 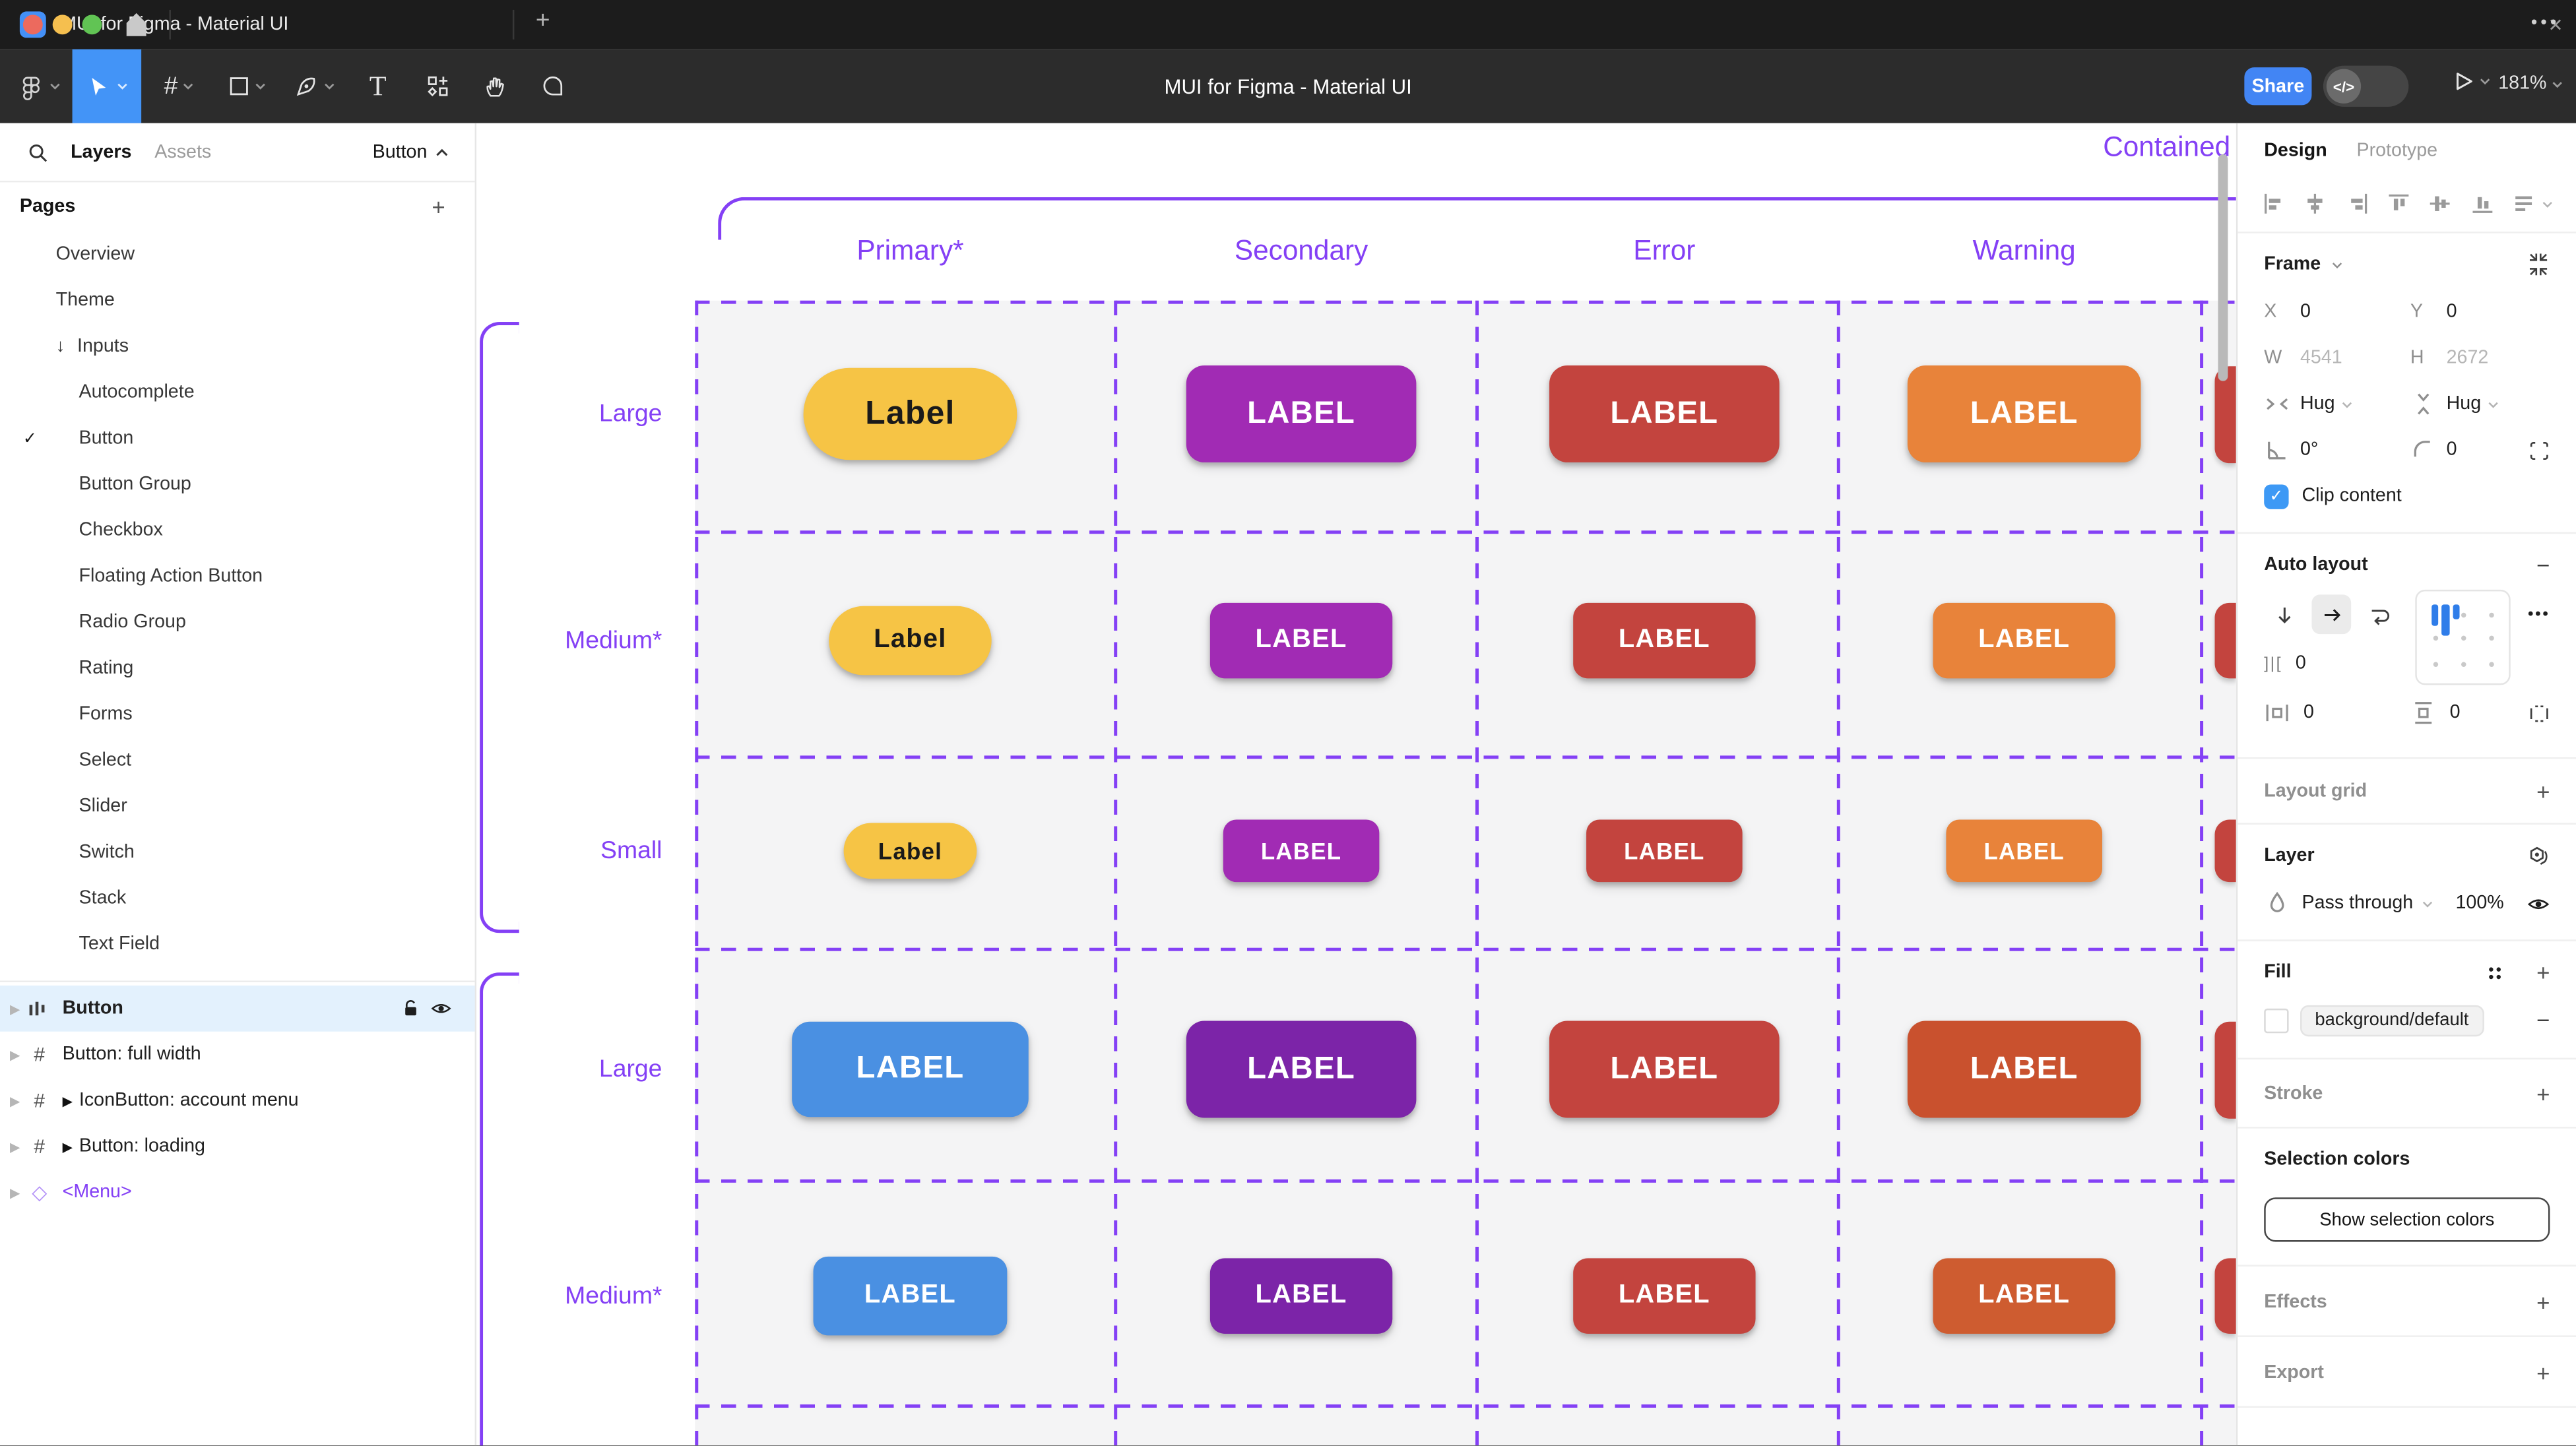 What do you see at coordinates (2464, 404) in the screenshot?
I see `hug-vertical-select: Hug` at bounding box center [2464, 404].